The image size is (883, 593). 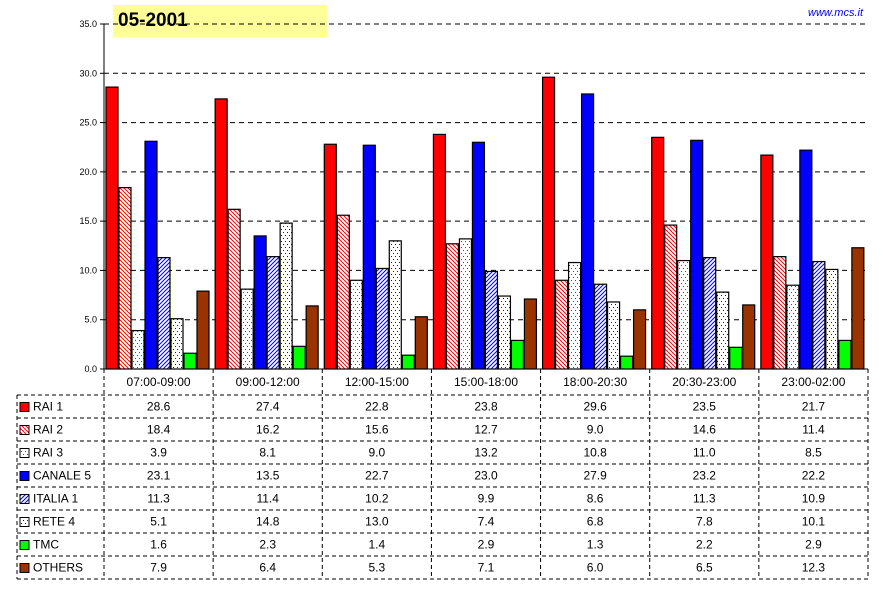 I want to click on table-cell: 6.0, so click(x=595, y=568).